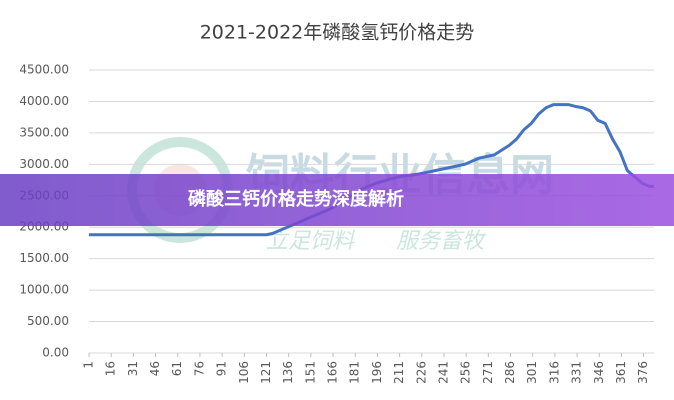 Image resolution: width=674 pixels, height=400 pixels. What do you see at coordinates (466, 372) in the screenshot?
I see `x-tick-label: 256` at bounding box center [466, 372].